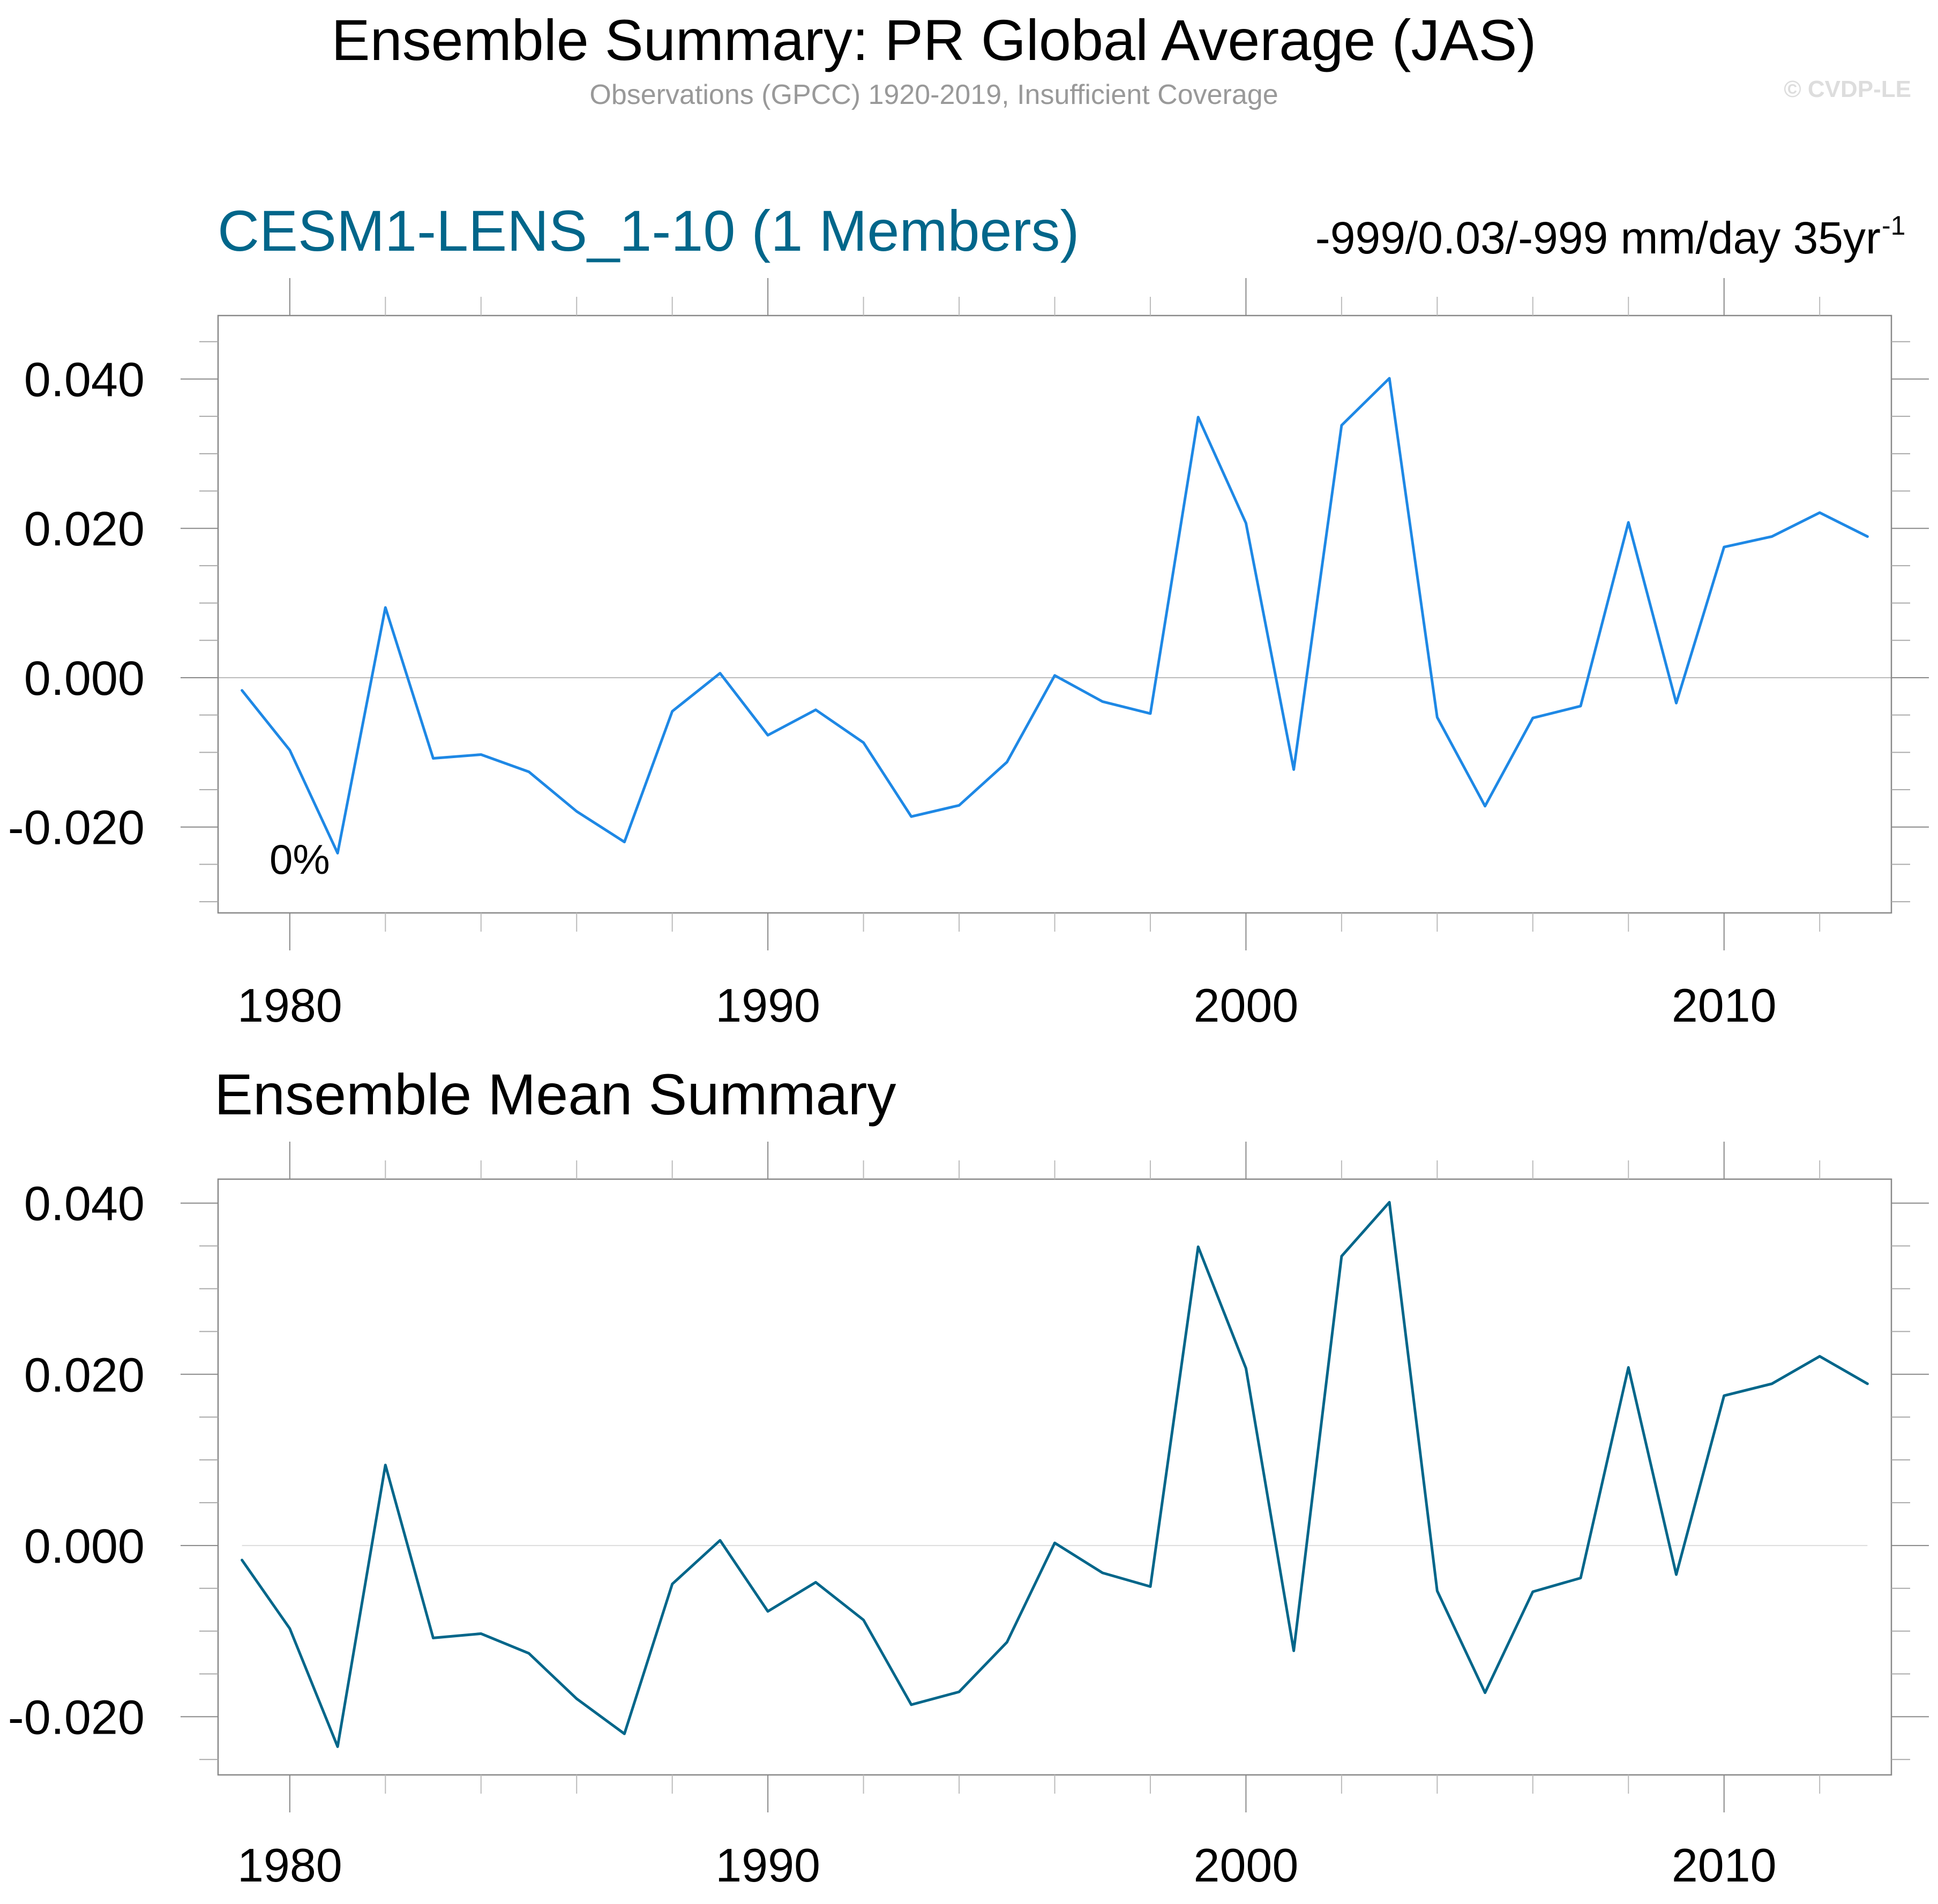  I want to click on trend-annotation-text: -999/0.03/-999 mm/day 35yr, so click(1598, 238).